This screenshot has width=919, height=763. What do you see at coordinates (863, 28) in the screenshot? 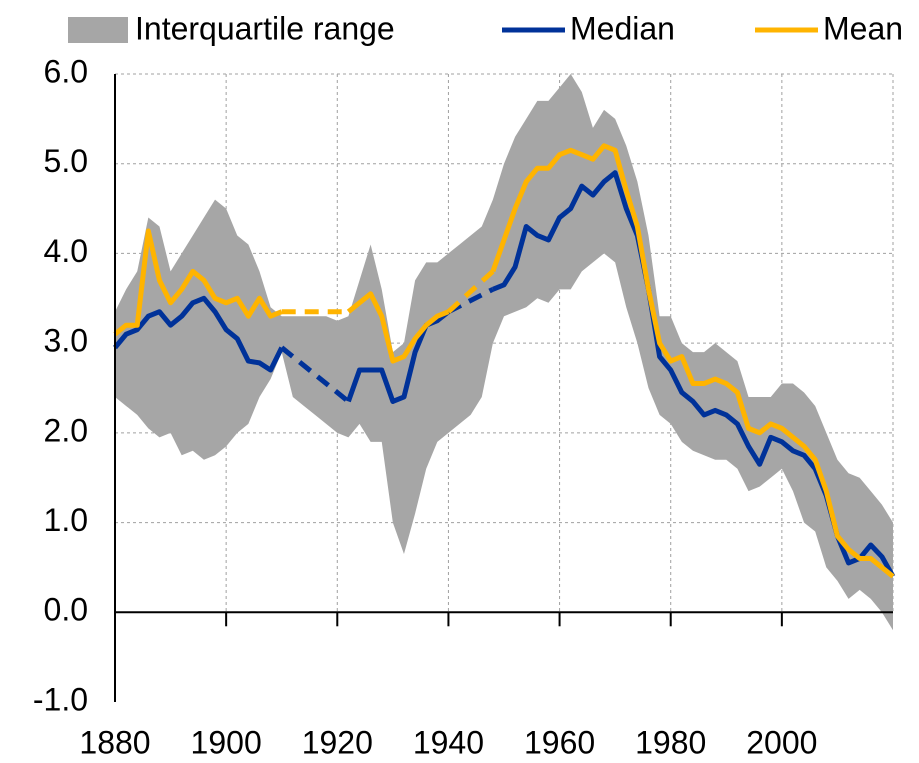
I see `legend-label: Mean` at bounding box center [863, 28].